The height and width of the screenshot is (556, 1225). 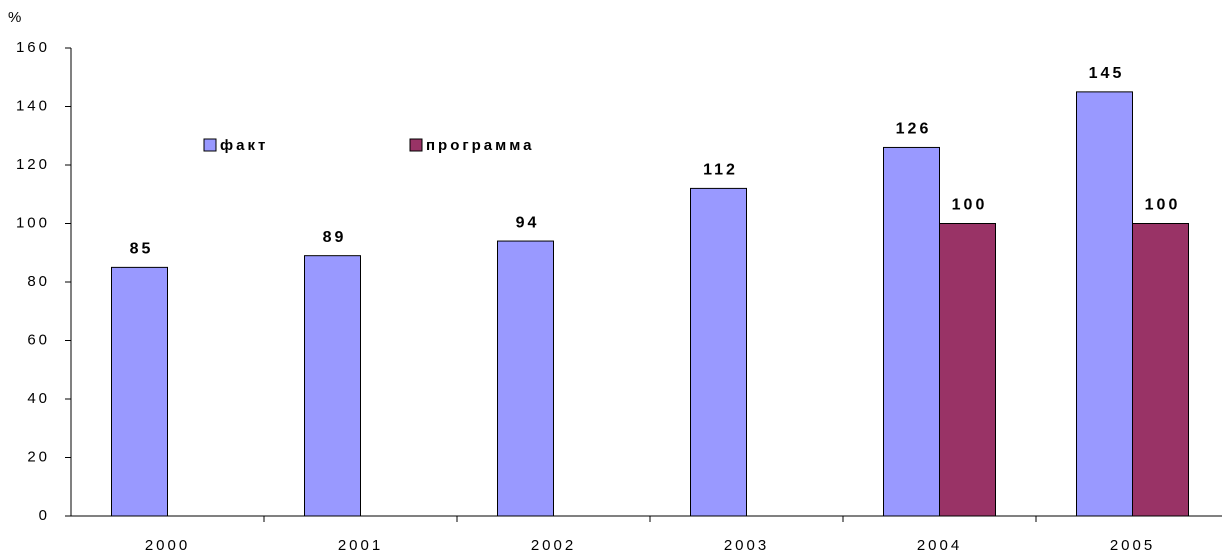 What do you see at coordinates (746, 545) in the screenshot?
I see `x-tick-label: 2003` at bounding box center [746, 545].